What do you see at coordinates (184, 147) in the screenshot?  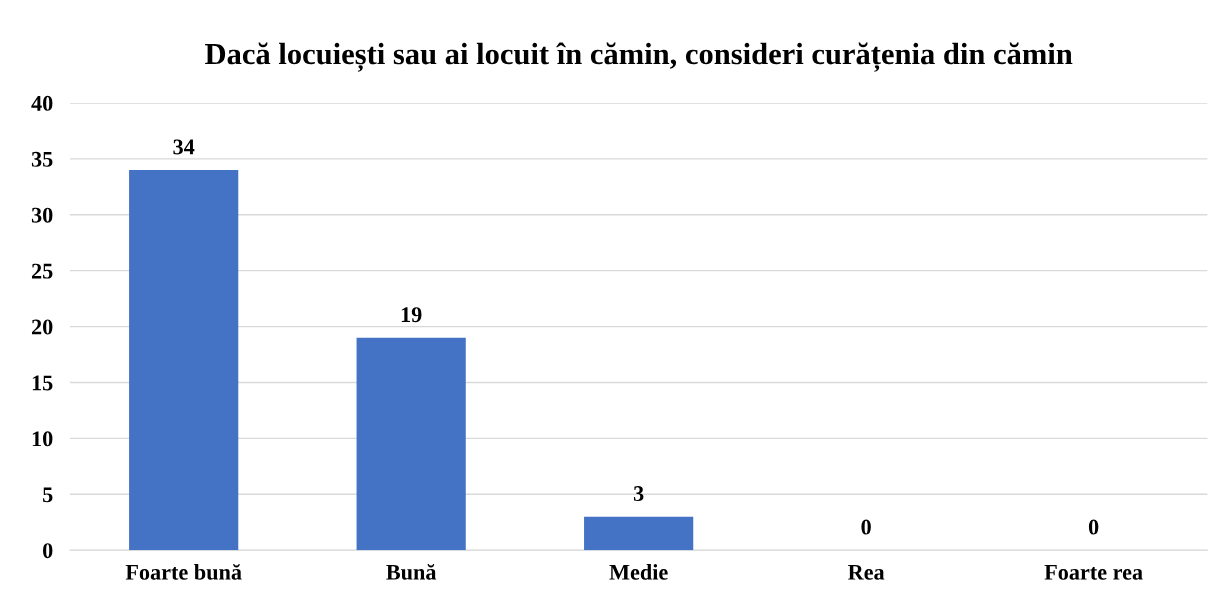 I see `data-label: 34` at bounding box center [184, 147].